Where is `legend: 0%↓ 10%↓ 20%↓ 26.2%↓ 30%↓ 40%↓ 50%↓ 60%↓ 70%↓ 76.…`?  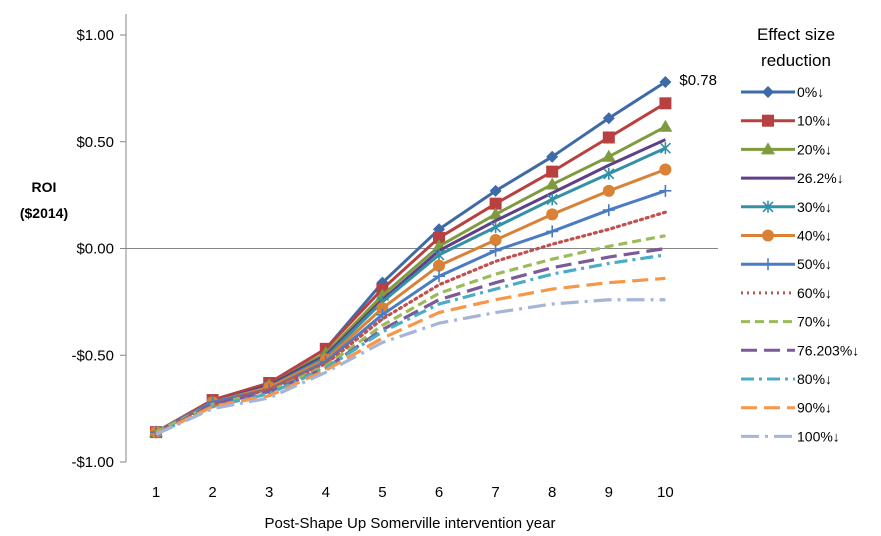
legend: 0%↓ 10%↓ 20%↓ 26.2%↓ 30%↓ 40%↓ 50%↓ 60%↓ 70%↓ 76.… is located at coordinates (800, 264).